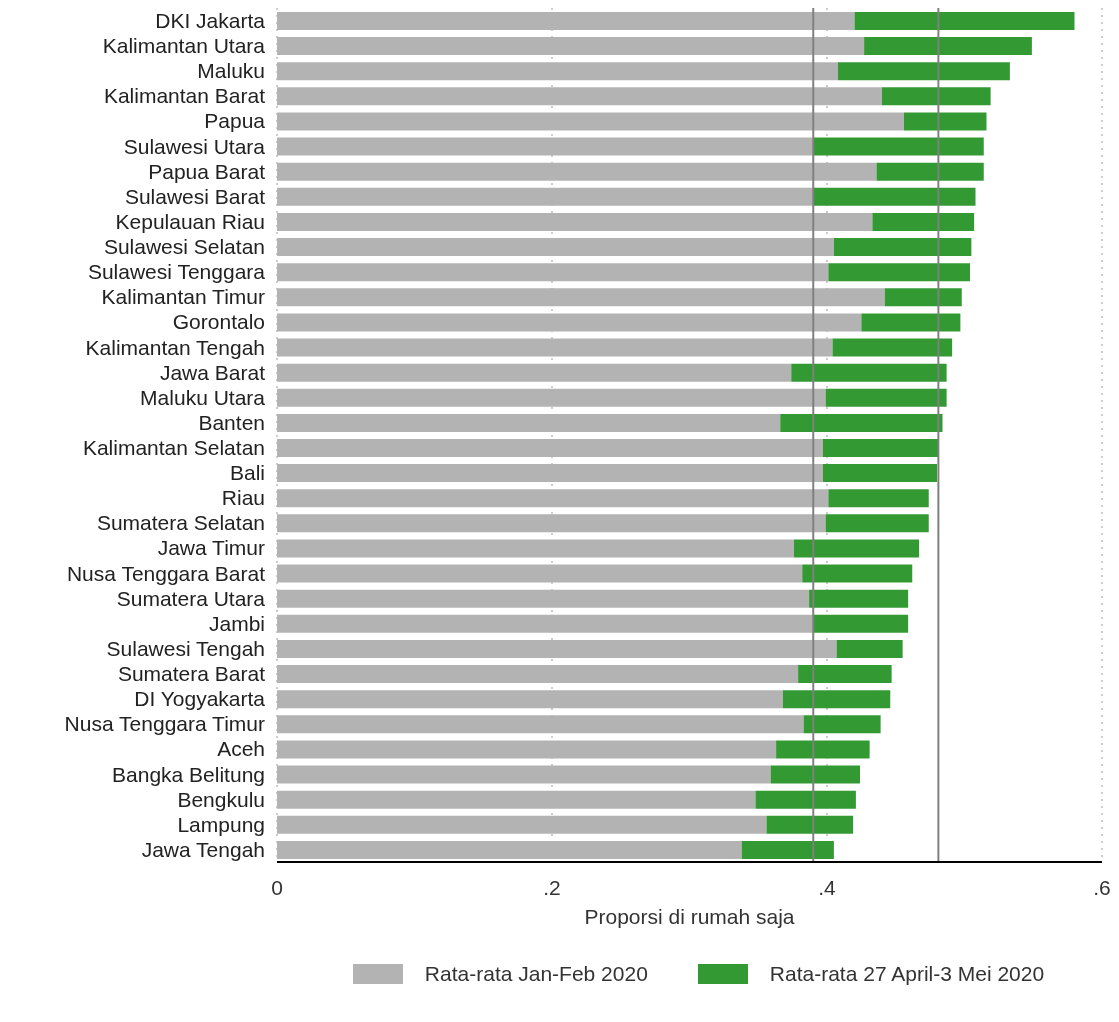 This screenshot has width=1119, height=1022. What do you see at coordinates (191, 674) in the screenshot?
I see `y-tick-label: Sumatera Barat` at bounding box center [191, 674].